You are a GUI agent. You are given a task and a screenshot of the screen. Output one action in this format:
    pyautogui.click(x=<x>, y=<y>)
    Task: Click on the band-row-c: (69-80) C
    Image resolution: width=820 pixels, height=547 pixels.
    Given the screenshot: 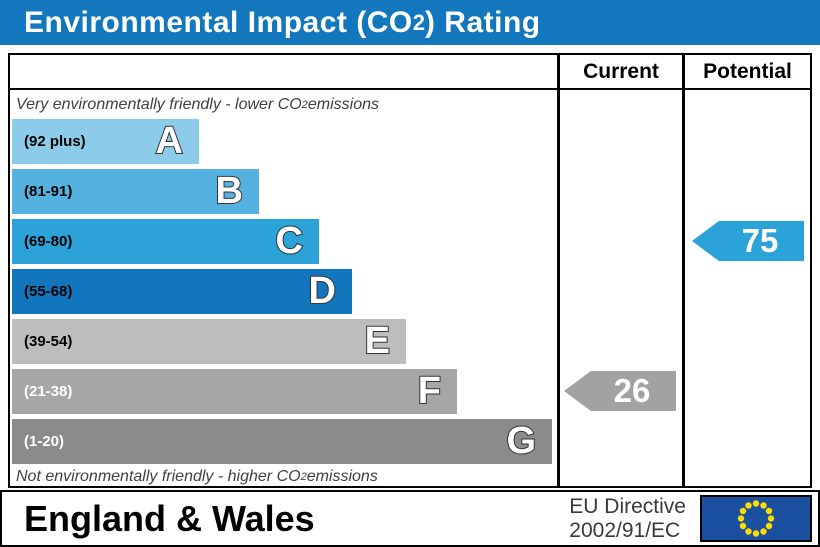 What is the action you would take?
    pyautogui.click(x=284, y=241)
    